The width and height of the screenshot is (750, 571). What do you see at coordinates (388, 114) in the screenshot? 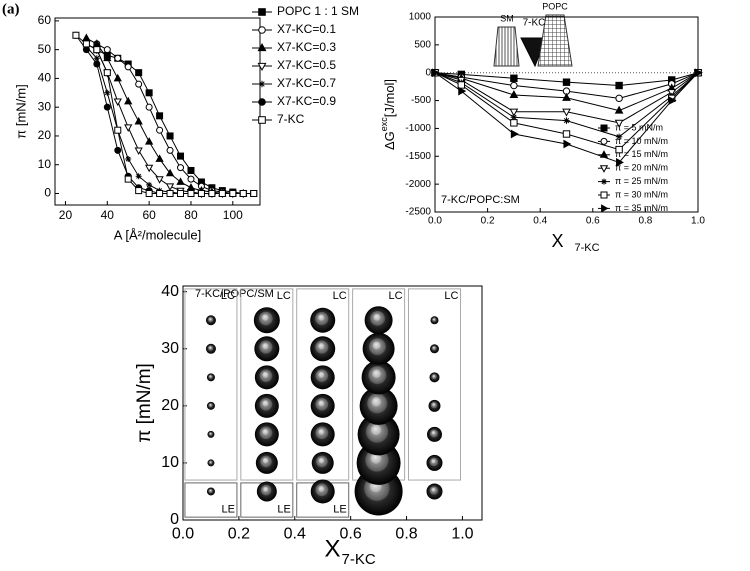
I see `y-axis-label: ΔGexc[J/mol]` at bounding box center [388, 114].